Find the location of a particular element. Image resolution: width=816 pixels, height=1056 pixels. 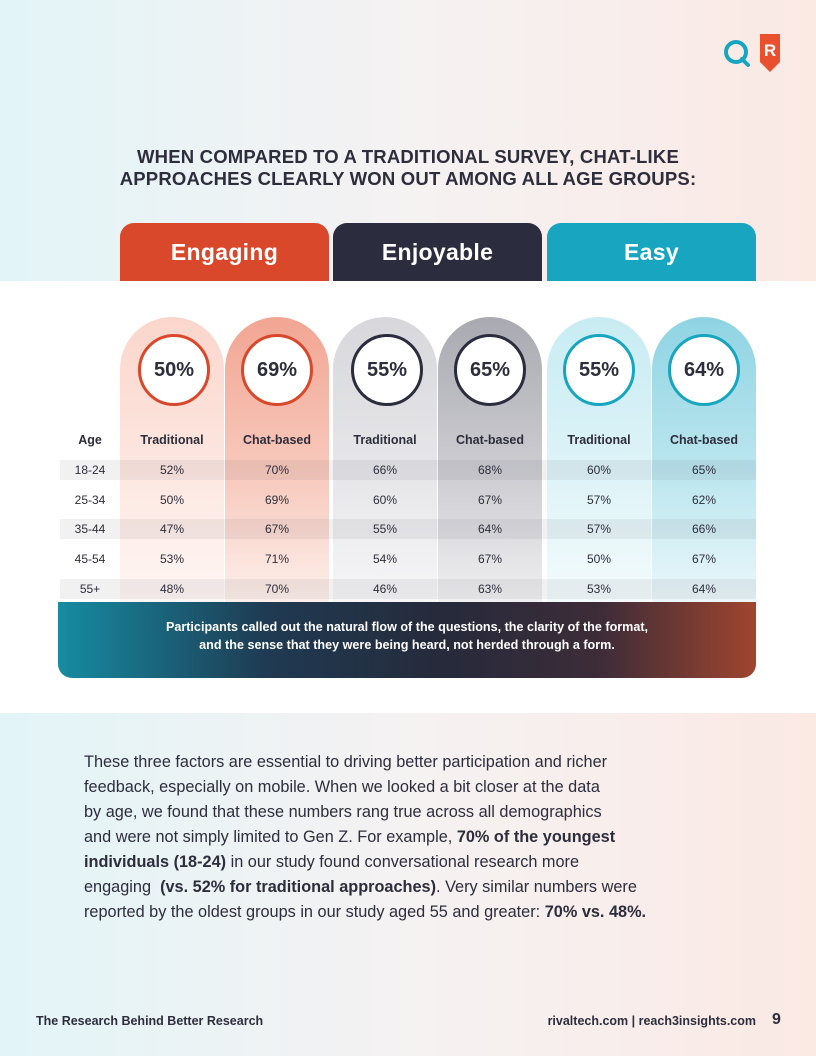

body-text-span: . Very similar numbers were is located at coordinates (536, 887).